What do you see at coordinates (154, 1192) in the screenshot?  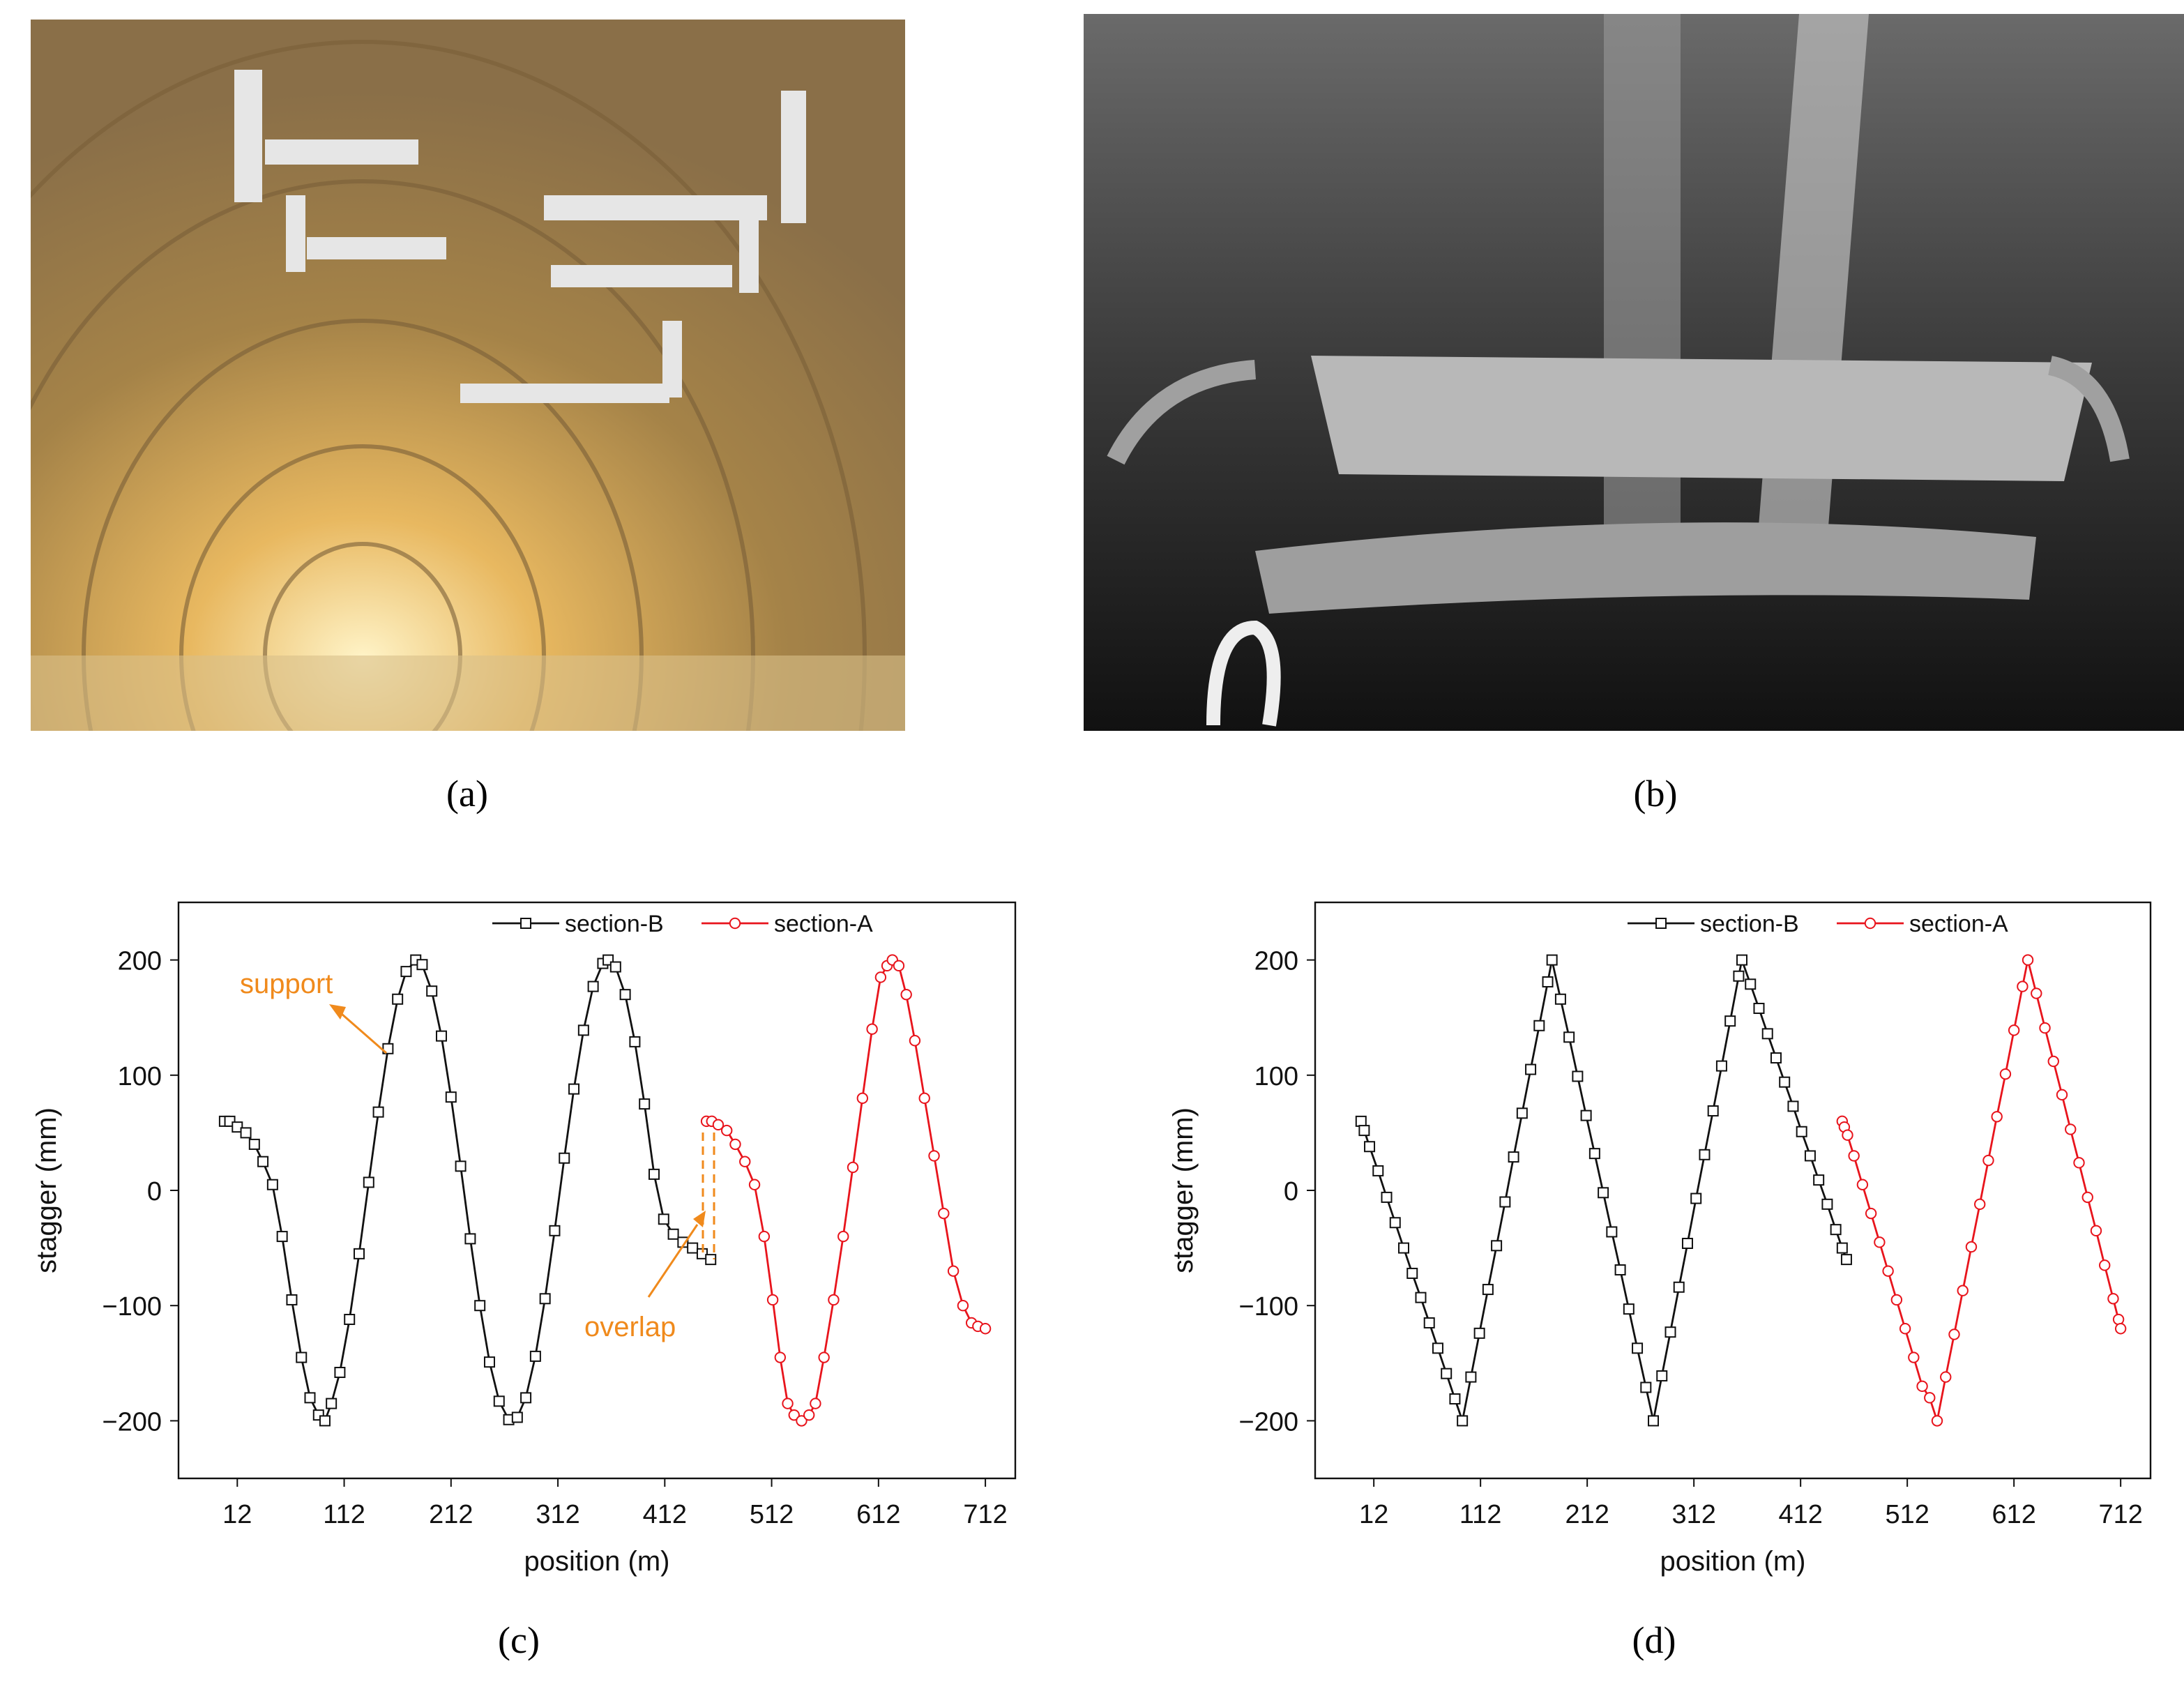 I see `y-tick-label: 0` at bounding box center [154, 1192].